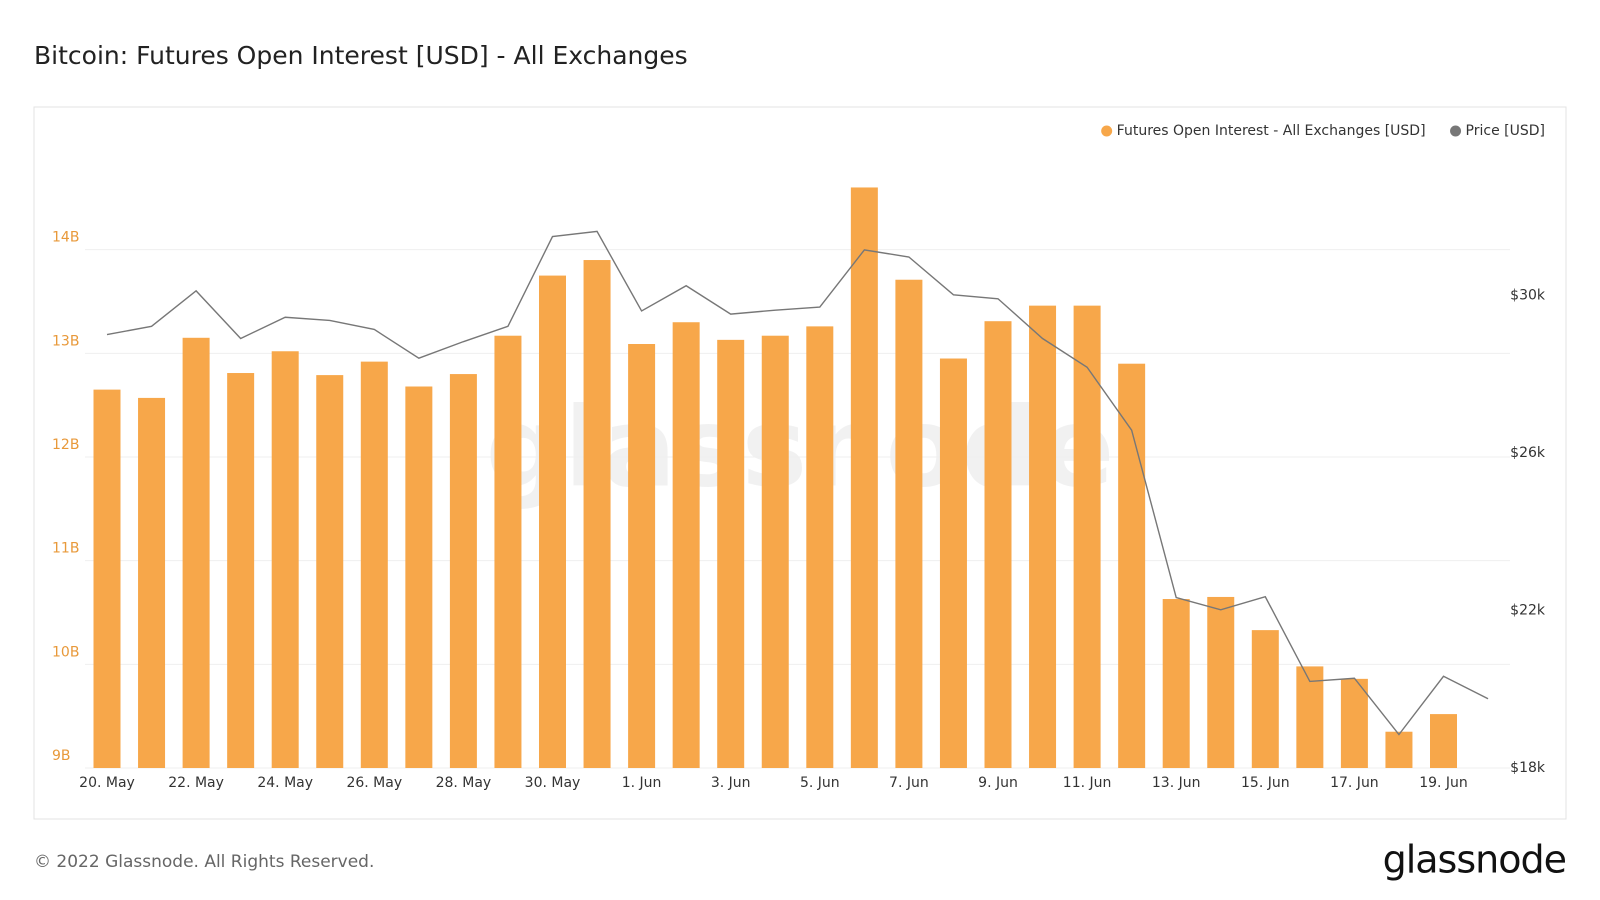 This screenshot has width=1600, height=900. What do you see at coordinates (1087, 783) in the screenshot?
I see `x-tick-label: 11. Jun` at bounding box center [1087, 783].